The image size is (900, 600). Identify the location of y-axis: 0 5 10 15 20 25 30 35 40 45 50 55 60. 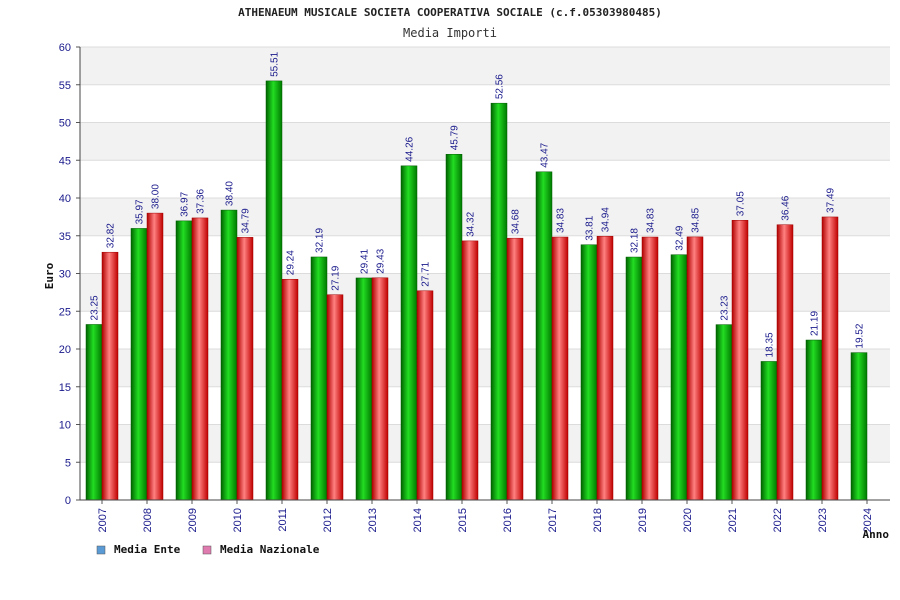
(70, 274).